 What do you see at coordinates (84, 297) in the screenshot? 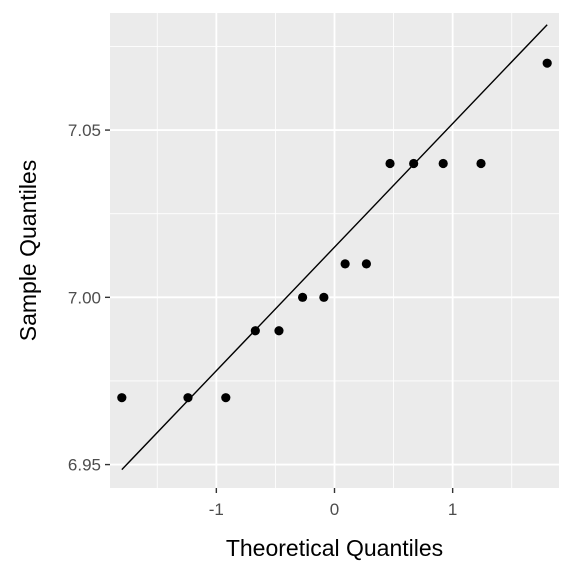
I see `y-tick-label: 7.00` at bounding box center [84, 297].